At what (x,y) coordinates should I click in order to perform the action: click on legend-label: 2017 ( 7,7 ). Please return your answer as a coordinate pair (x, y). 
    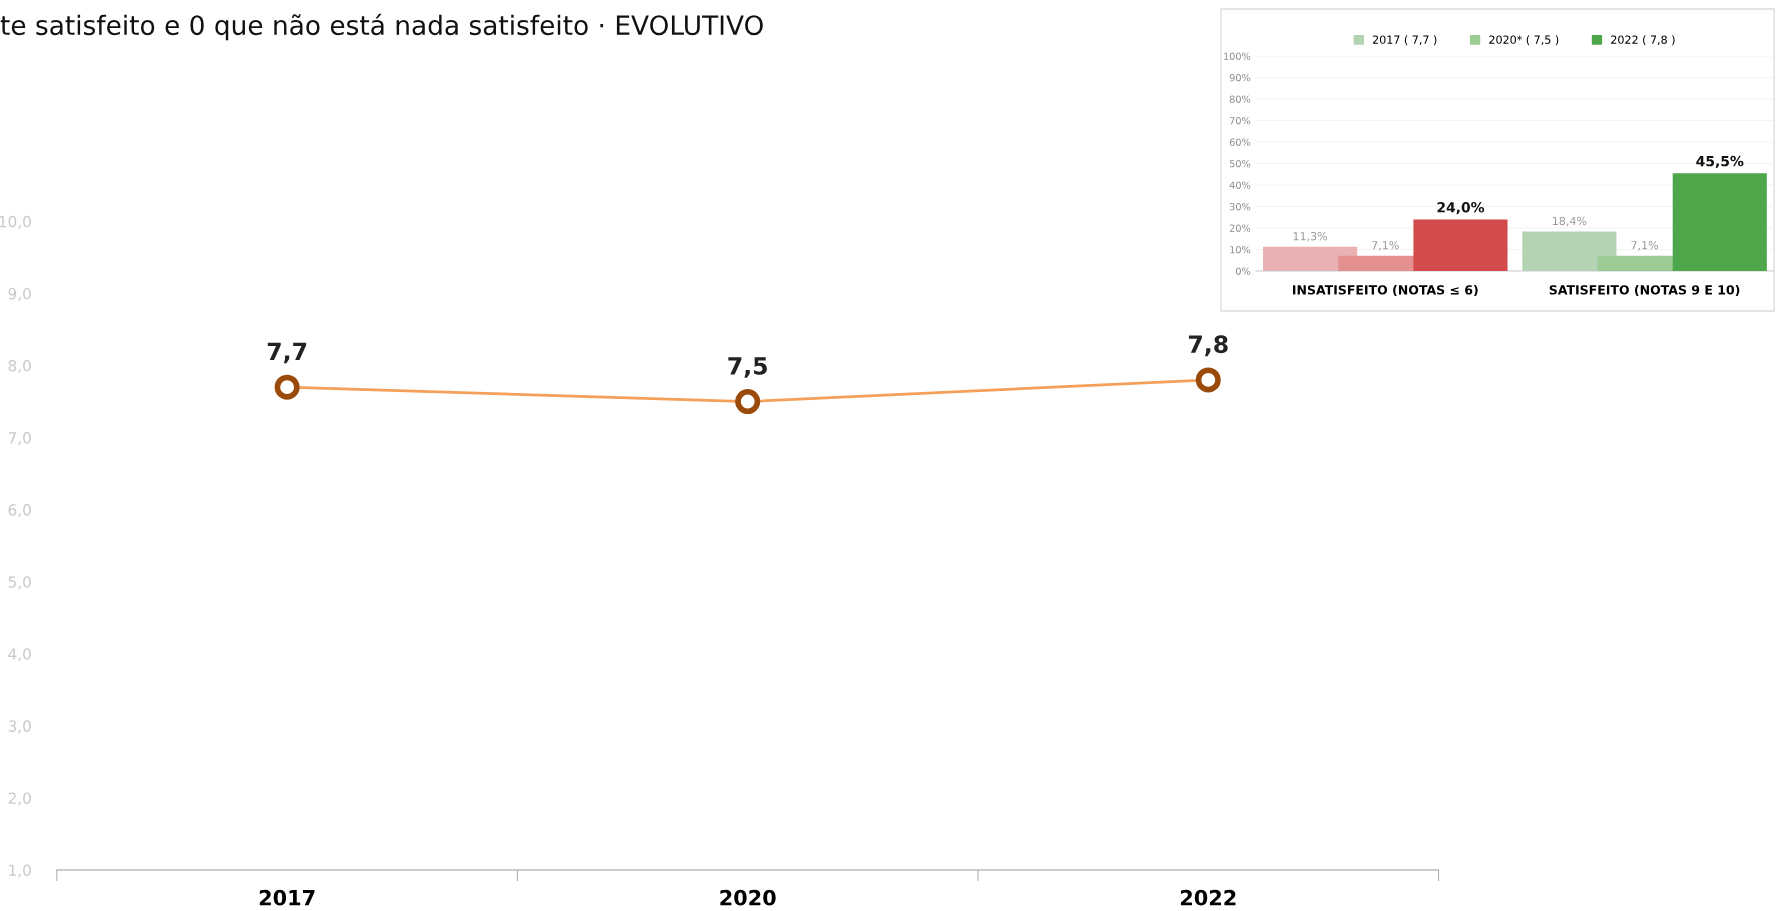
    Looking at the image, I should click on (1404, 40).